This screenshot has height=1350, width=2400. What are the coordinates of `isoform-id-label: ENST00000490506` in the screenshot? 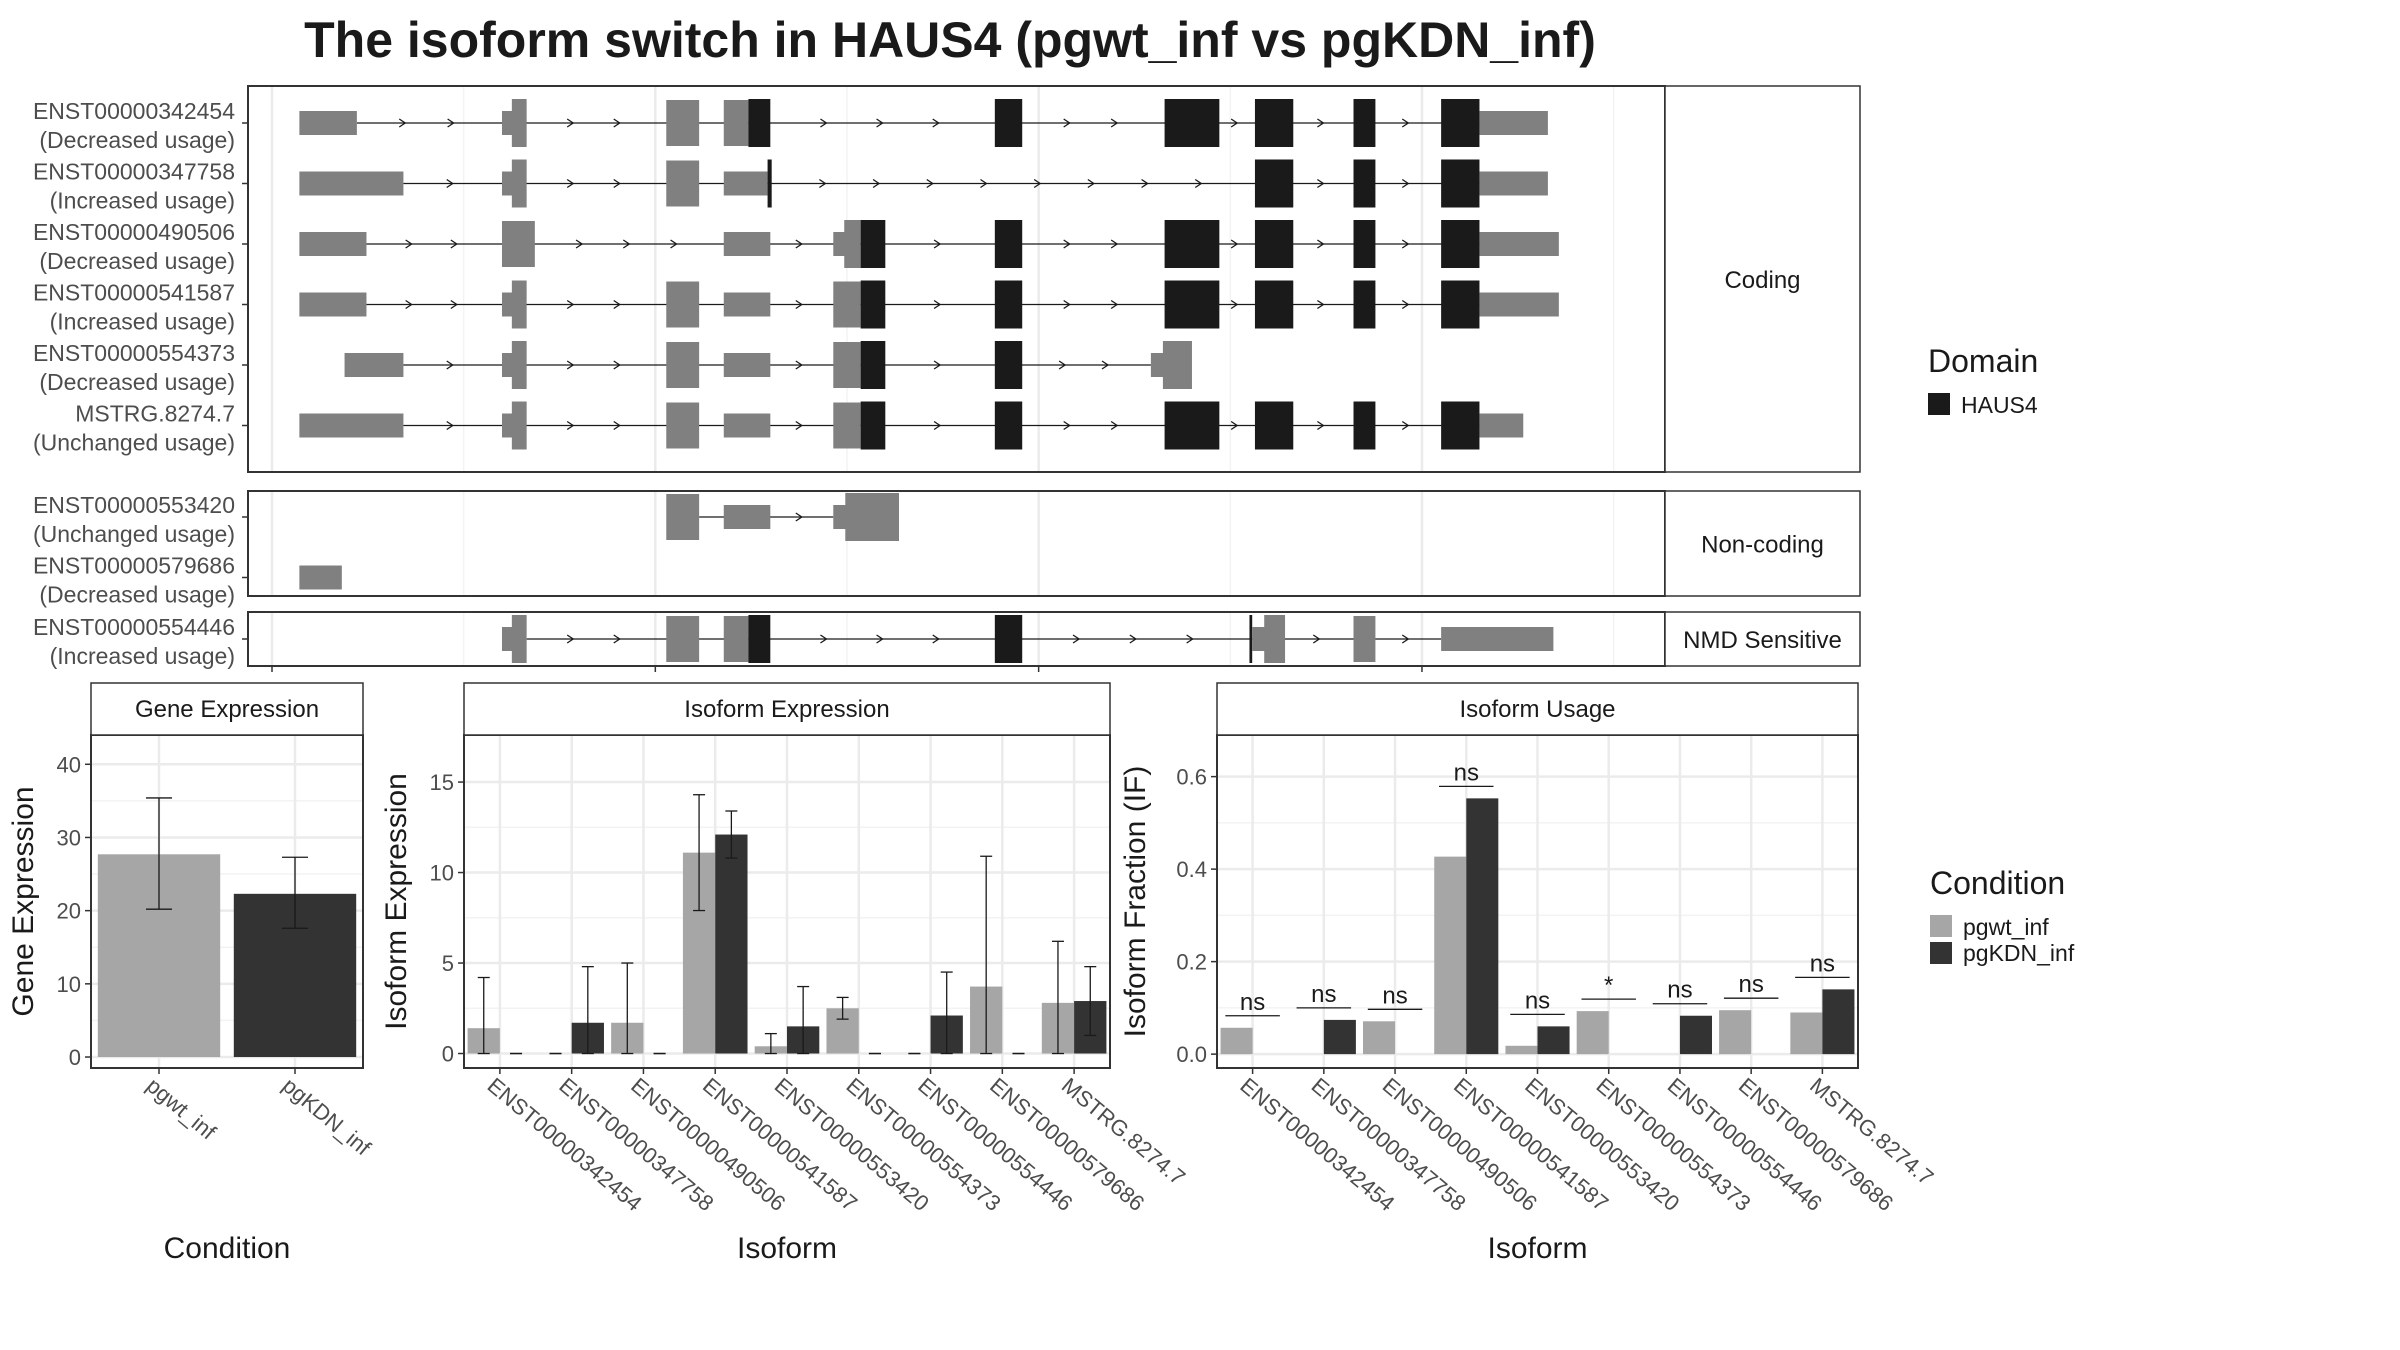 It's located at (134, 232).